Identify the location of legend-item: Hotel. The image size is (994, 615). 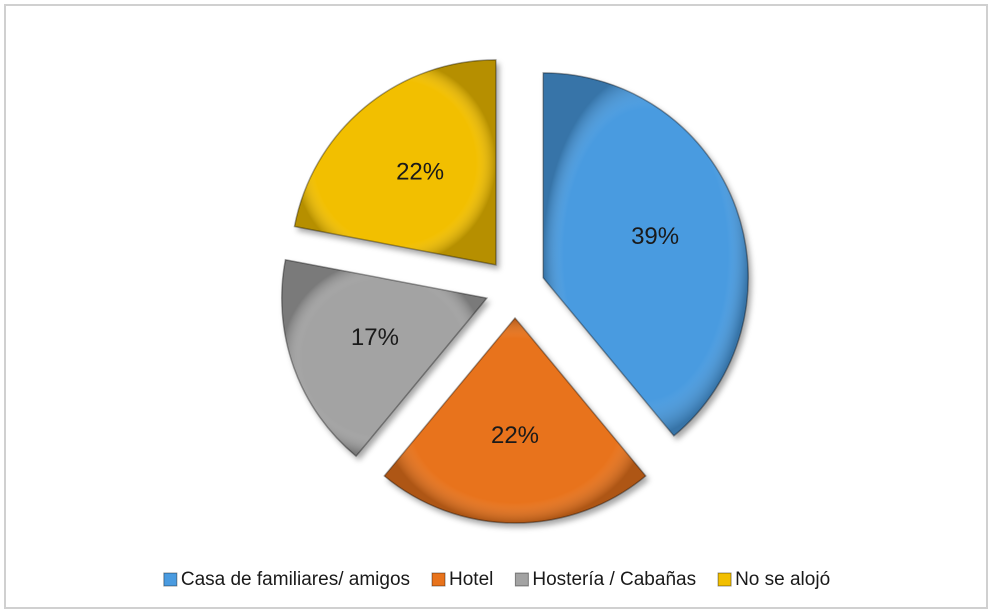
(462, 579).